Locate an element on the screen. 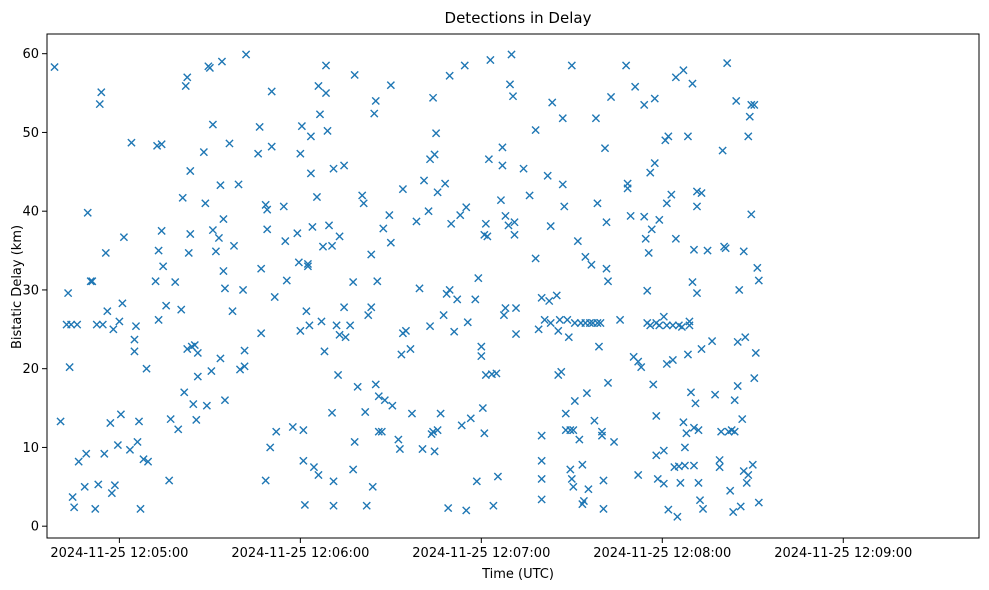 This screenshot has width=989, height=590. y-tick-label: 10 is located at coordinates (30, 448).